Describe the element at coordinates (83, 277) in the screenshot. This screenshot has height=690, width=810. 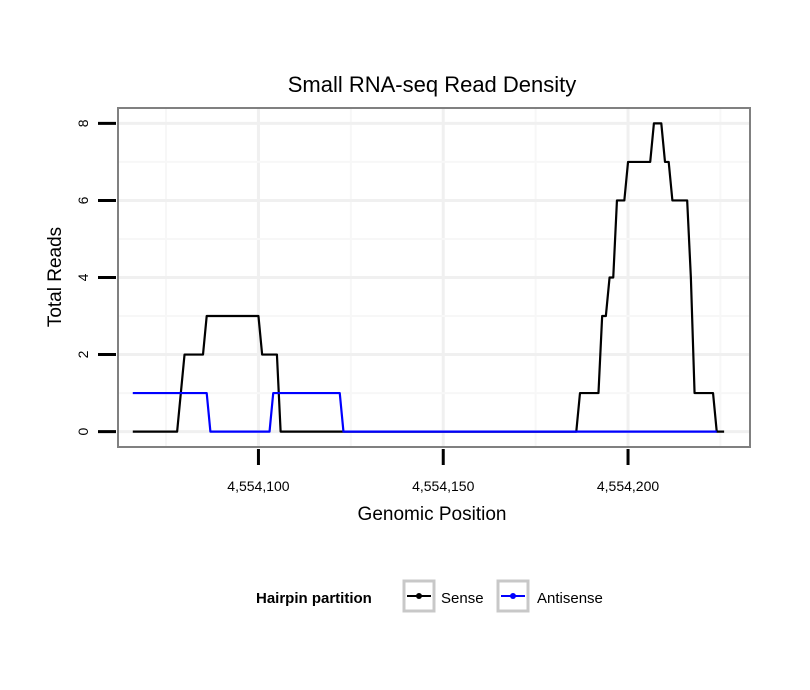
I see `y-tick-label: 4` at that location.